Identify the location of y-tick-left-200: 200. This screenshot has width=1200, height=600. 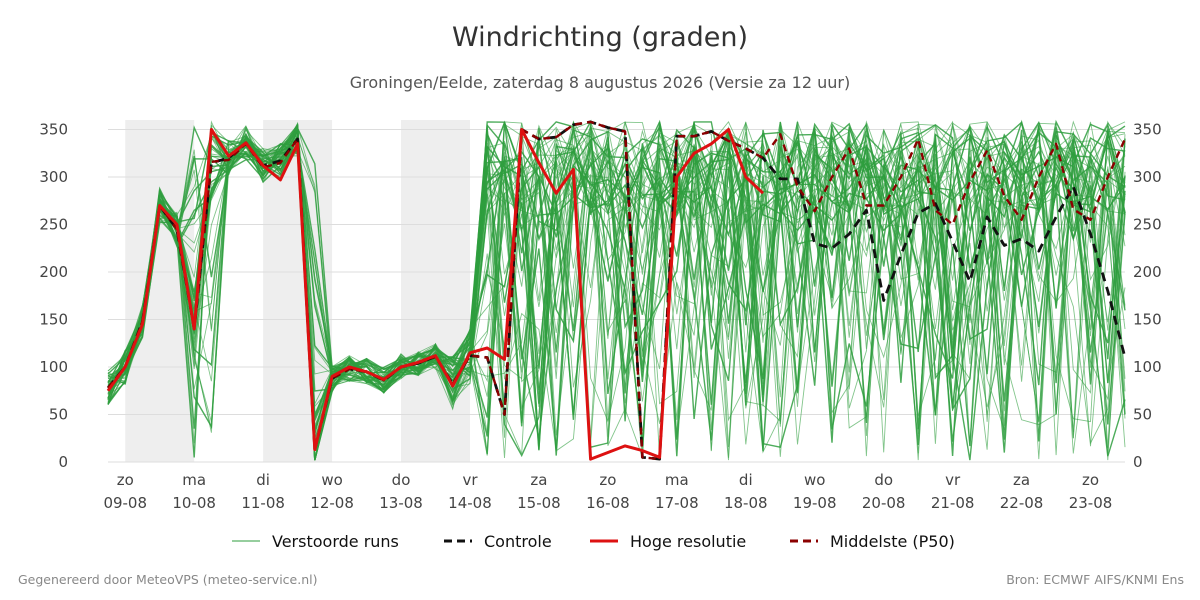
(53, 272).